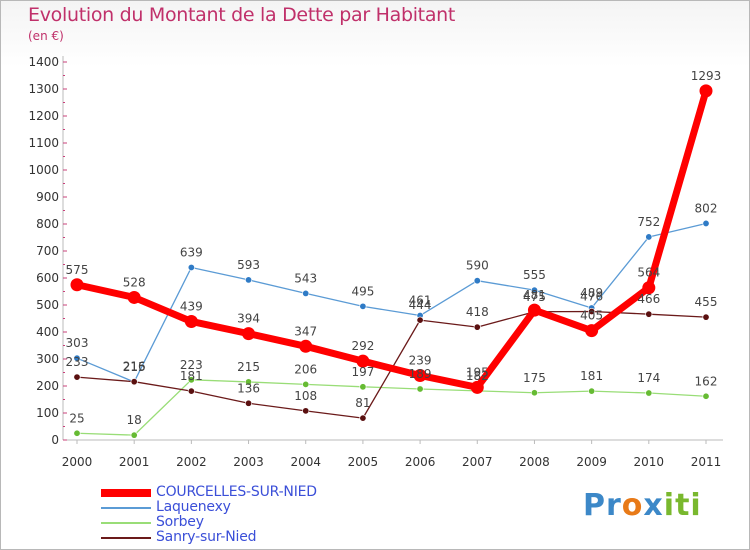 This screenshot has width=750, height=550. What do you see at coordinates (251, 522) in the screenshot?
I see `legend-item: Sorbey` at bounding box center [251, 522].